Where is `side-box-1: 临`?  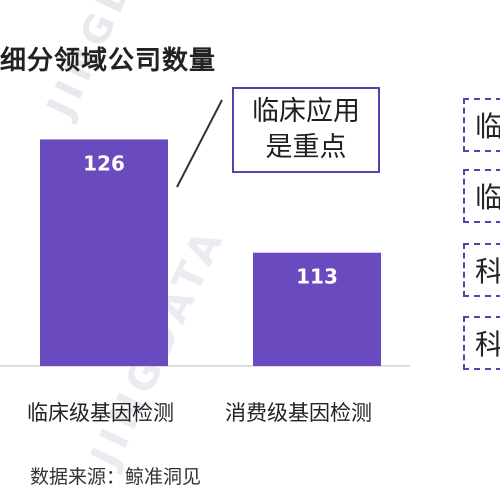 side-box-1: 临 is located at coordinates (481, 125).